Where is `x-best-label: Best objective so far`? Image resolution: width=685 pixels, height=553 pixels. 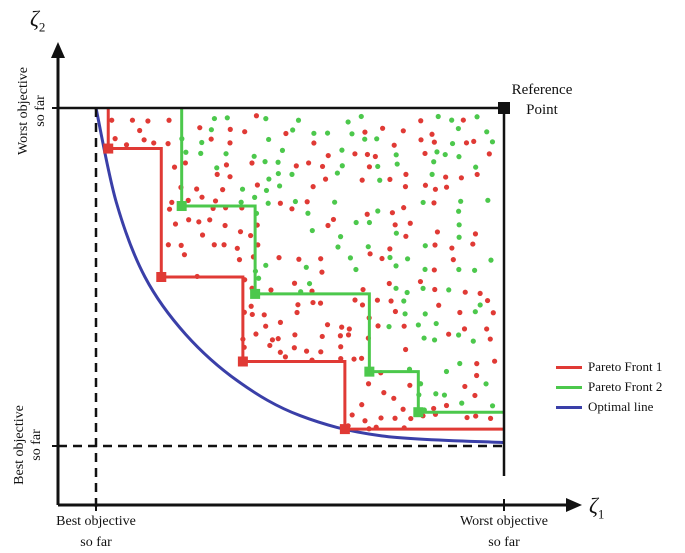
x-best-label: Best objective so far is located at coordinates (96, 532).